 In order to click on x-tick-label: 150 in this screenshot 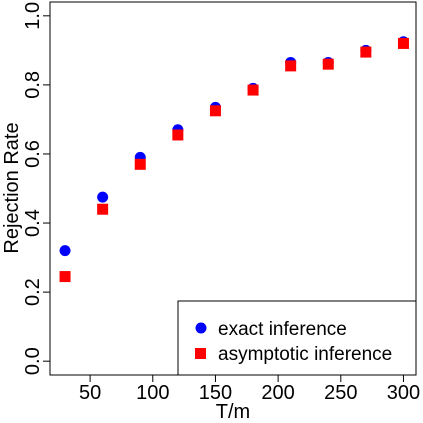, I will do `click(215, 393)`.